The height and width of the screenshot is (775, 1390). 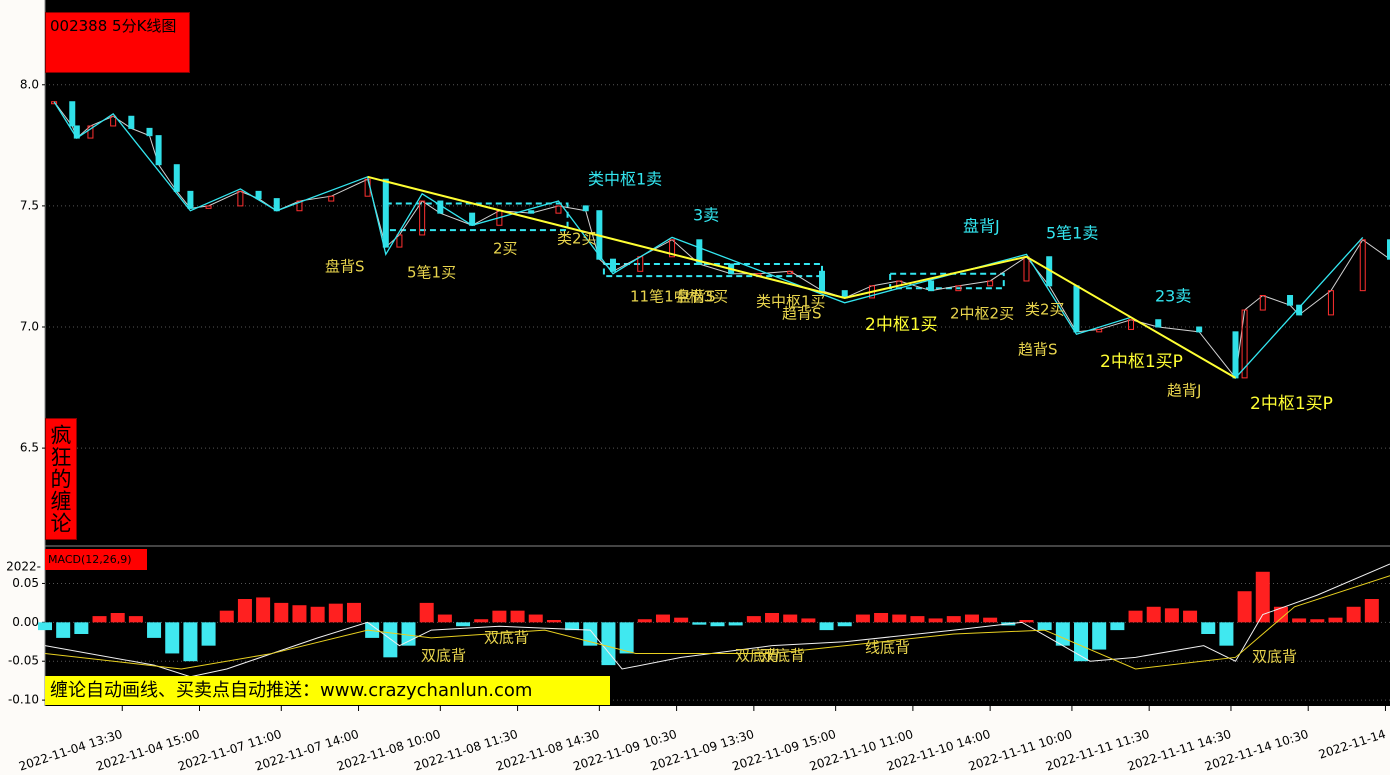 I want to click on y-tick-label: 0.00, so click(x=25, y=622).